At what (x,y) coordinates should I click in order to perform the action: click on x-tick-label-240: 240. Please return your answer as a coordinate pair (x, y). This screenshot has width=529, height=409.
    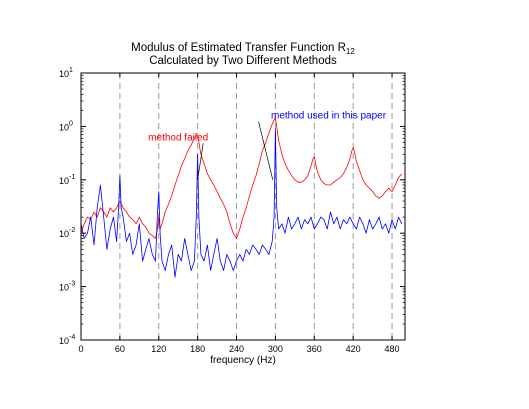
    Looking at the image, I should click on (236, 349).